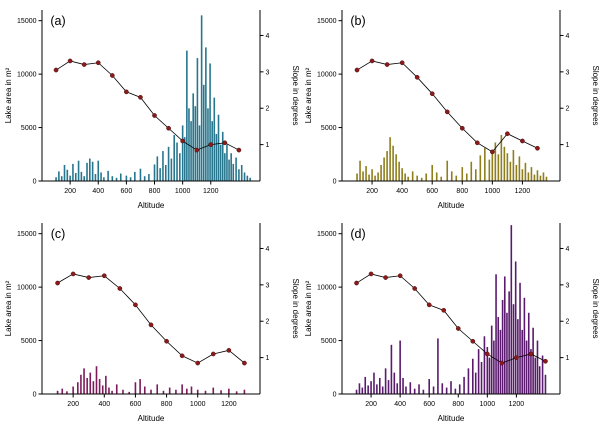  What do you see at coordinates (58, 234) in the screenshot?
I see `panel-label: (c)` at bounding box center [58, 234].